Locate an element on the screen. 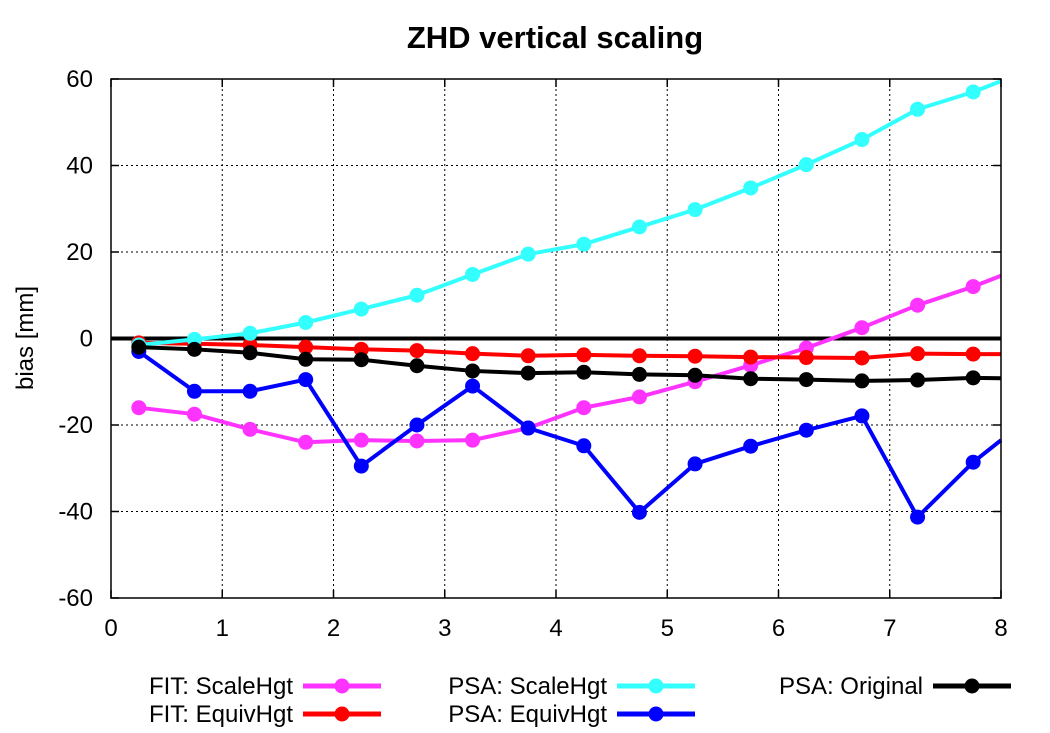 This screenshot has height=733, width=1050. legend-label: PSA: Original is located at coordinates (851, 686).